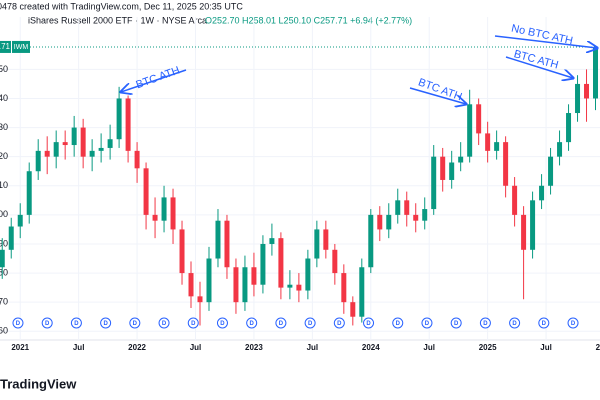 The height and width of the screenshot is (400, 600). I want to click on brand-logo: TradingView, so click(38, 383).